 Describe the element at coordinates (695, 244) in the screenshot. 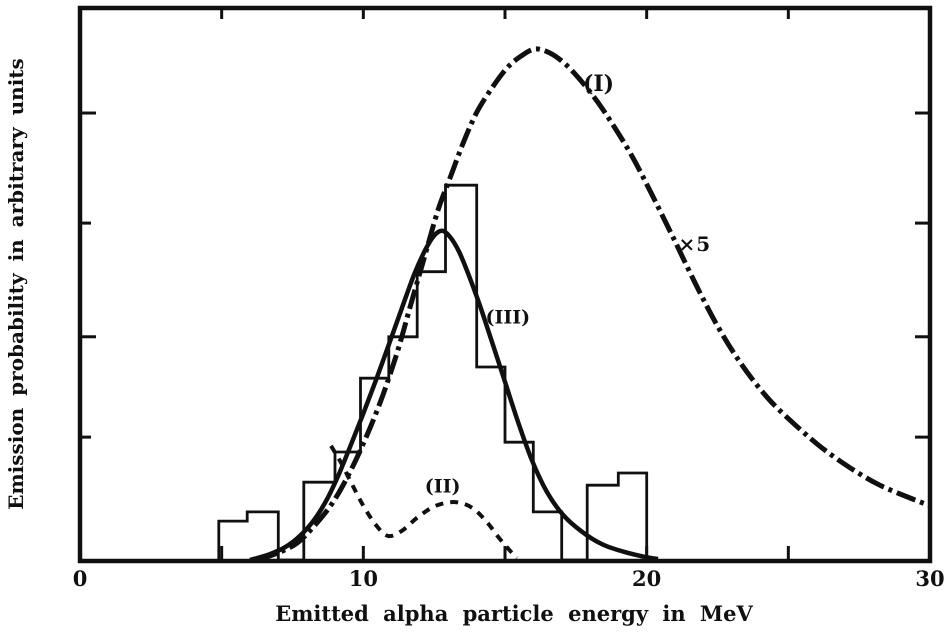

I see `scale-factor-label: ×5` at that location.